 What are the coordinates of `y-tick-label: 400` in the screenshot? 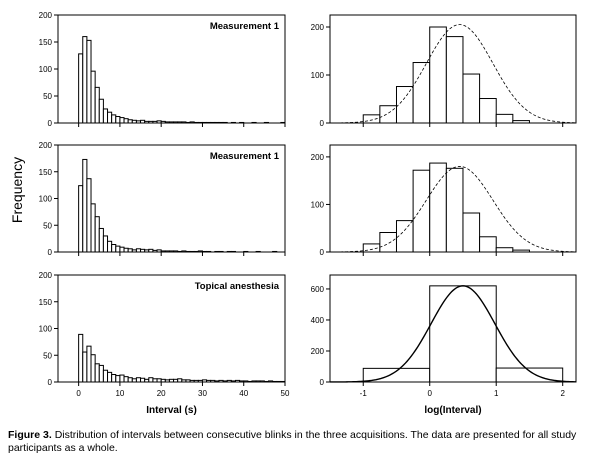 It's located at (318, 320).